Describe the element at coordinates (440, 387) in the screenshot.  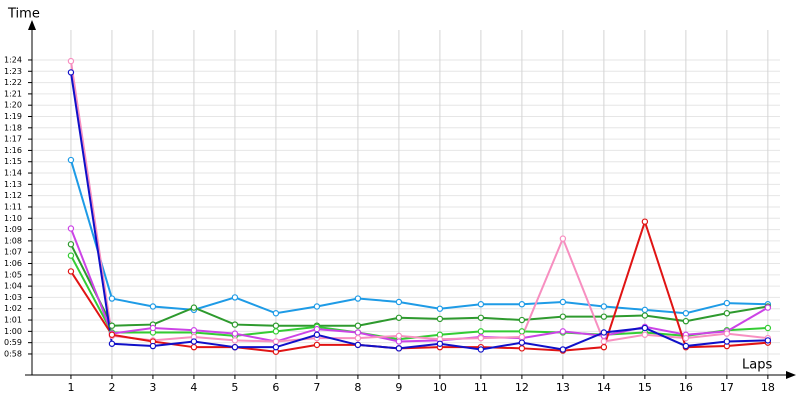
I see `x-tick-label: 10` at that location.